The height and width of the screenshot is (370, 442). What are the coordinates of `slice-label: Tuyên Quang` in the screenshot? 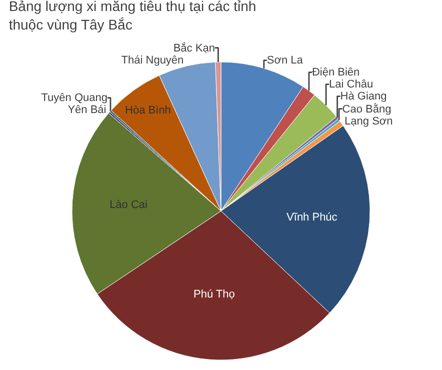 It's located at (74, 98).